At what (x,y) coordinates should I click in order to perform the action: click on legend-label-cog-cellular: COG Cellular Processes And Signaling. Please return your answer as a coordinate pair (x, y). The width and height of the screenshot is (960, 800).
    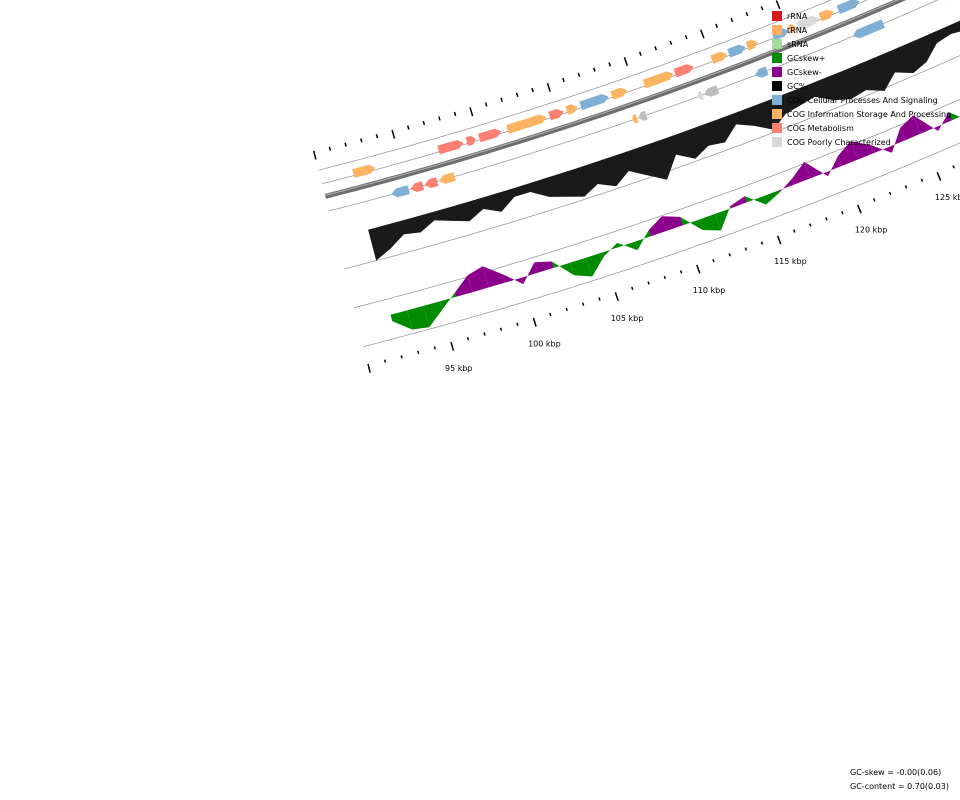
    Looking at the image, I should click on (862, 100).